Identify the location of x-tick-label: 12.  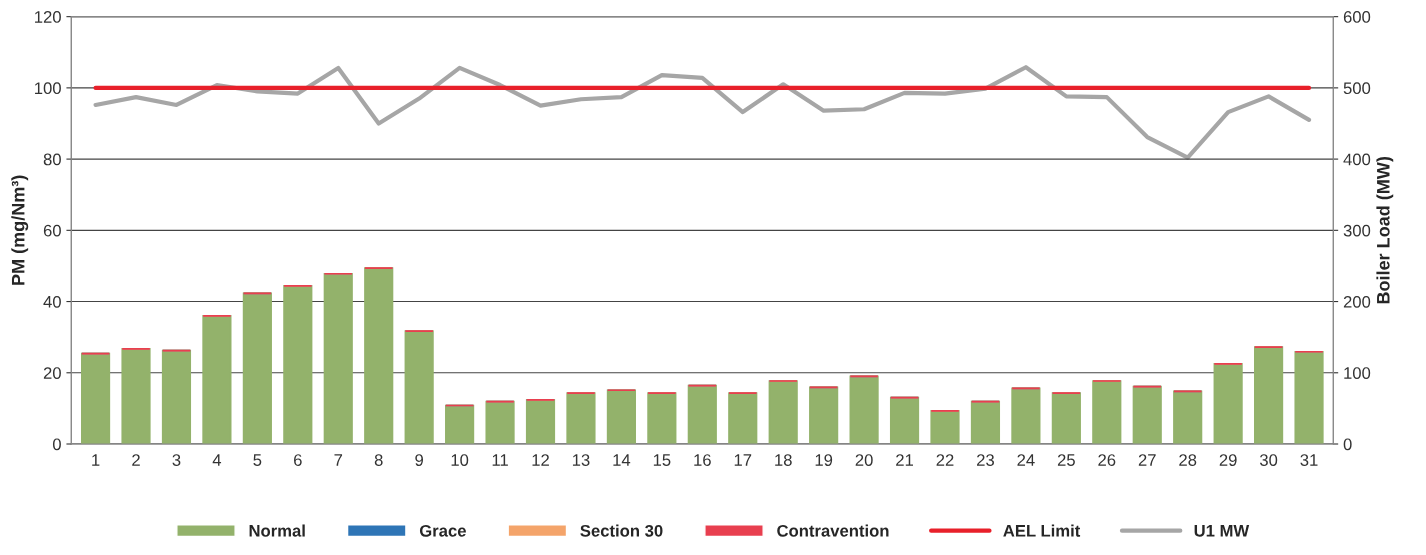
(540, 460).